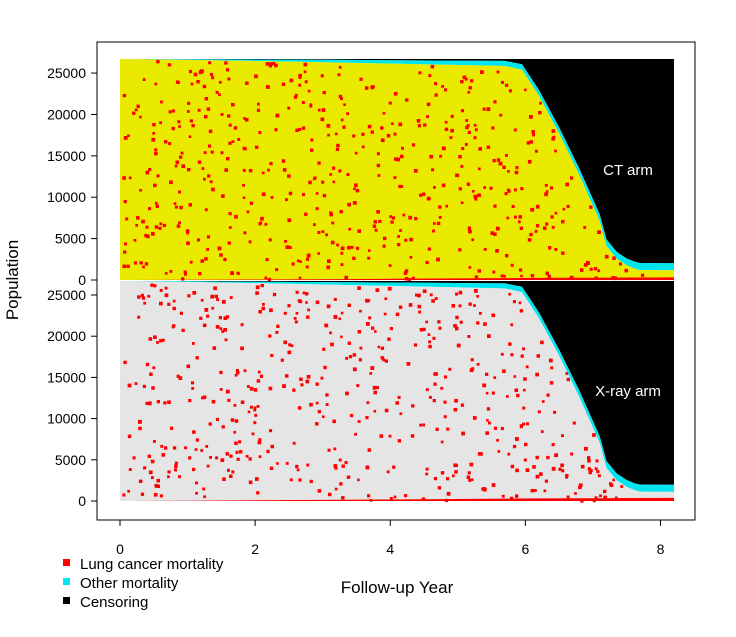 The height and width of the screenshot is (637, 736). Describe the element at coordinates (66, 562) in the screenshot. I see `legend-swatch-lung-cancer` at that location.